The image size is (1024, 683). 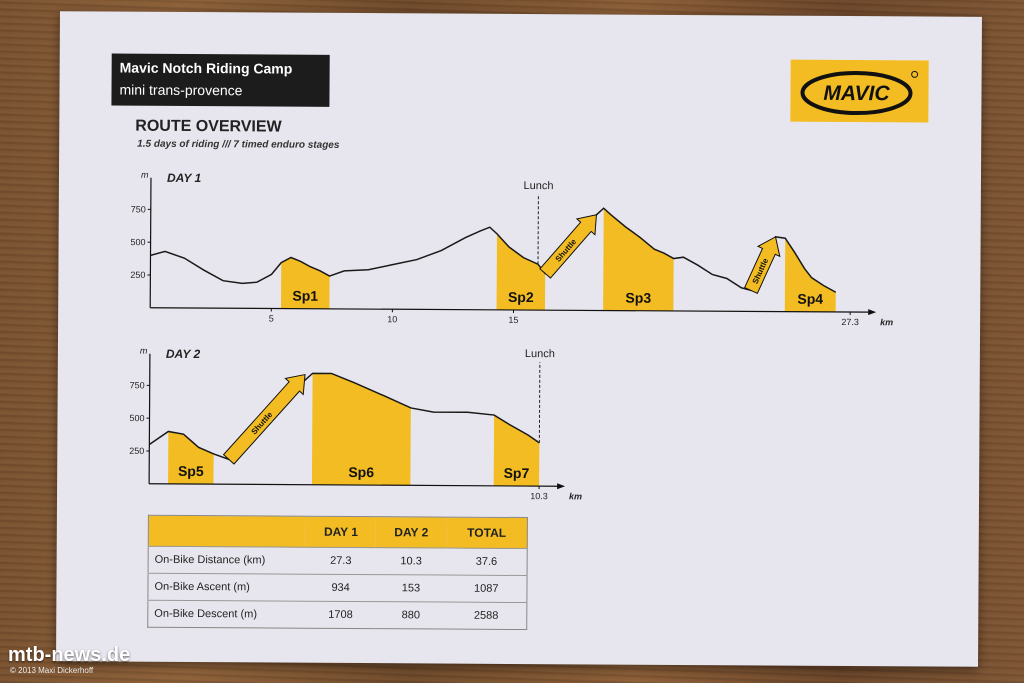 I want to click on row-total: 2588, so click(x=486, y=616).